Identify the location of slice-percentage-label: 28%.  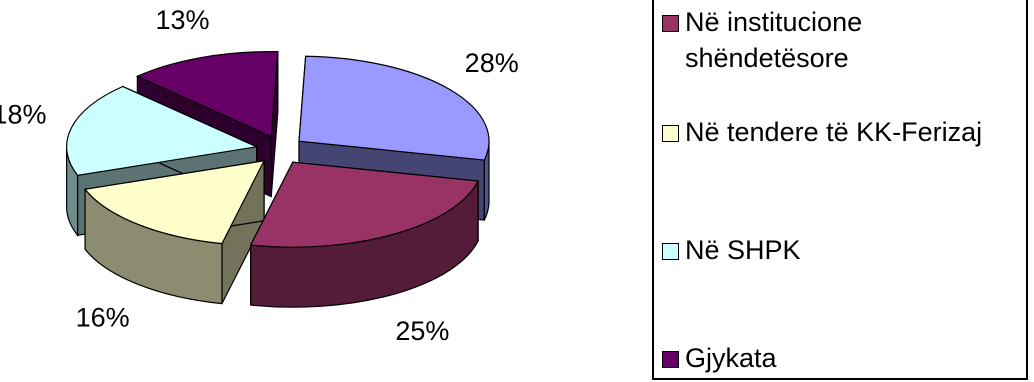
(492, 63).